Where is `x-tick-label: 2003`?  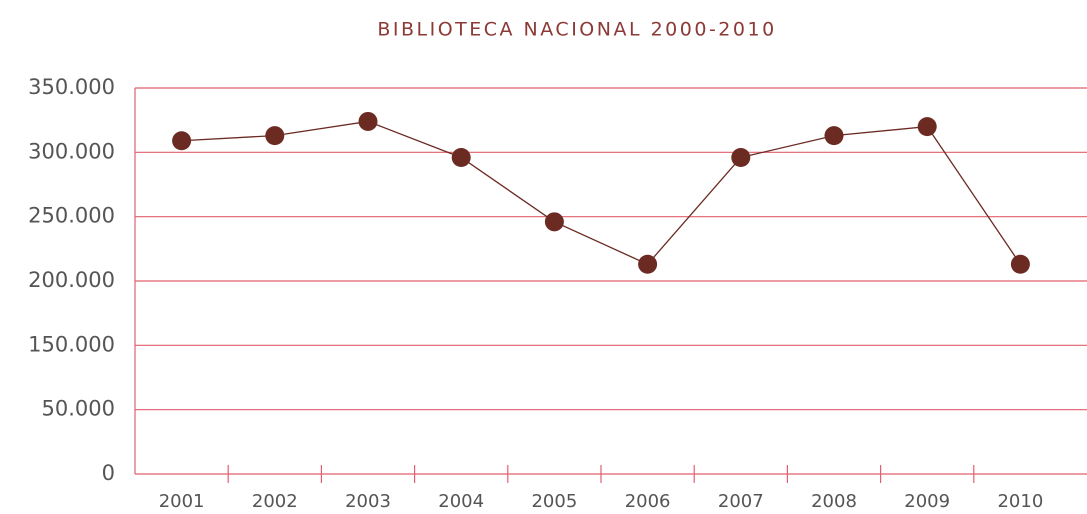
x-tick-label: 2003 is located at coordinates (368, 501).